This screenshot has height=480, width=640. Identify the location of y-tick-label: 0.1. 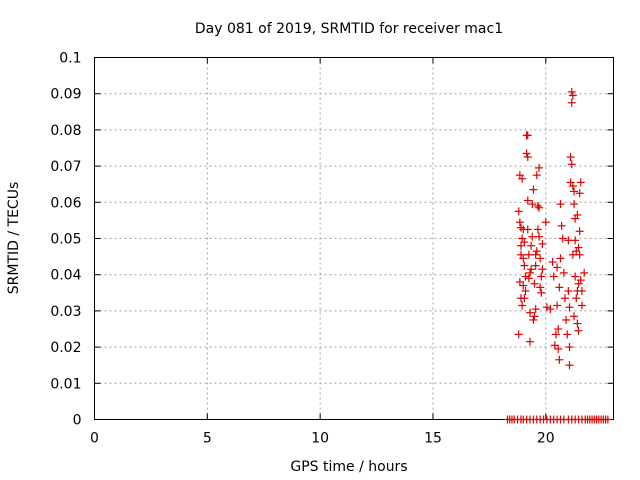
(70, 59).